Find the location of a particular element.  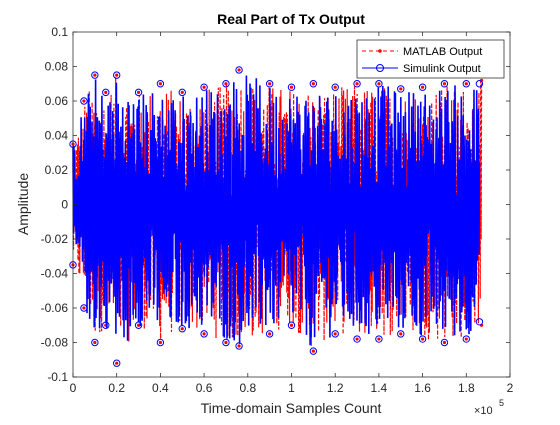

x-exponent-power: 5 is located at coordinates (501, 403).